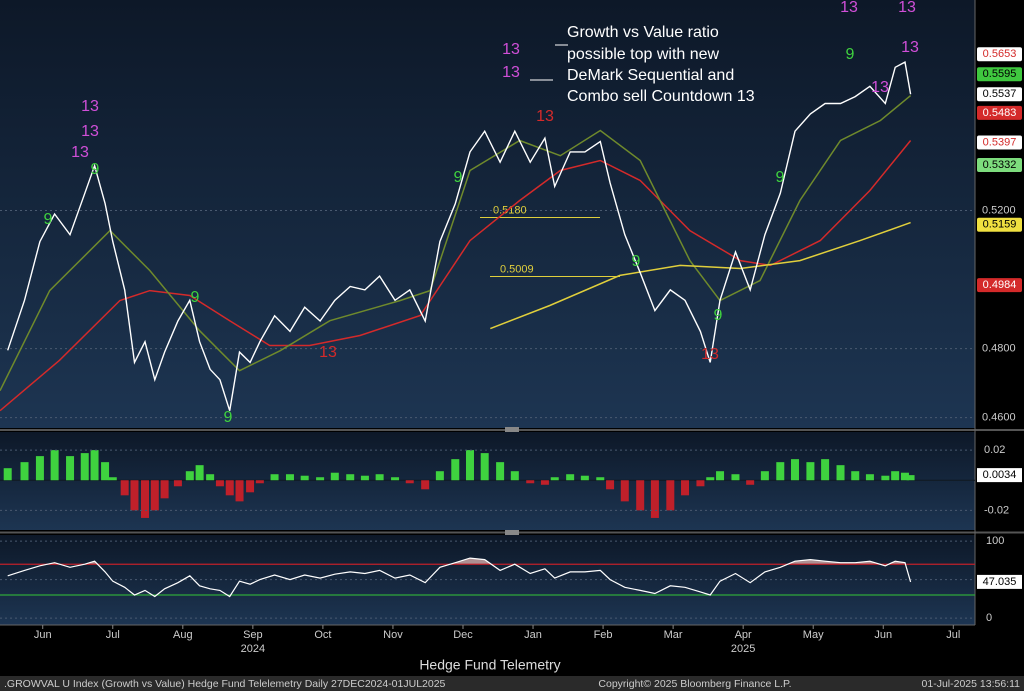 The height and width of the screenshot is (691, 1024). What do you see at coordinates (995, 541) in the screenshot?
I see `y-tick-label: 100` at bounding box center [995, 541].